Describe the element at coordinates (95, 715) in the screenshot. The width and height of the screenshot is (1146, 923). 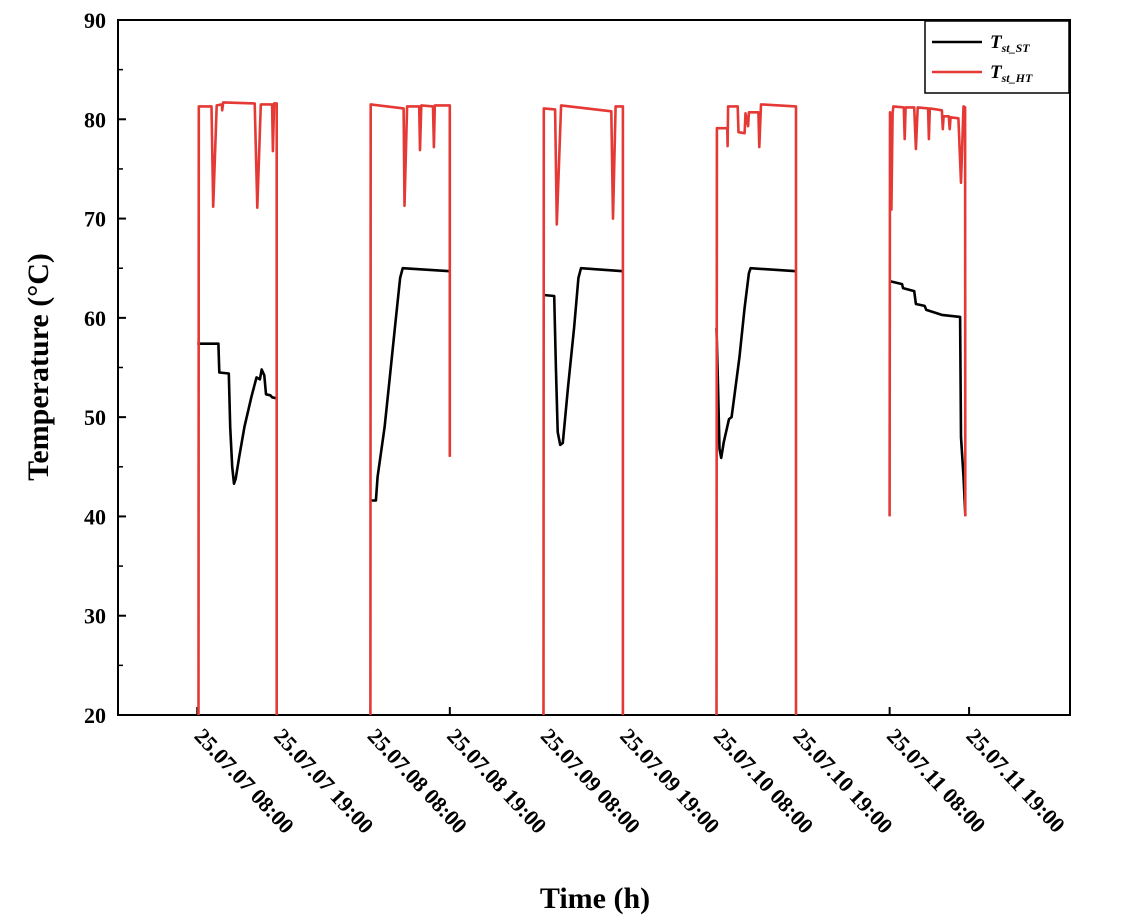
I see `y-tick-label: 20` at that location.